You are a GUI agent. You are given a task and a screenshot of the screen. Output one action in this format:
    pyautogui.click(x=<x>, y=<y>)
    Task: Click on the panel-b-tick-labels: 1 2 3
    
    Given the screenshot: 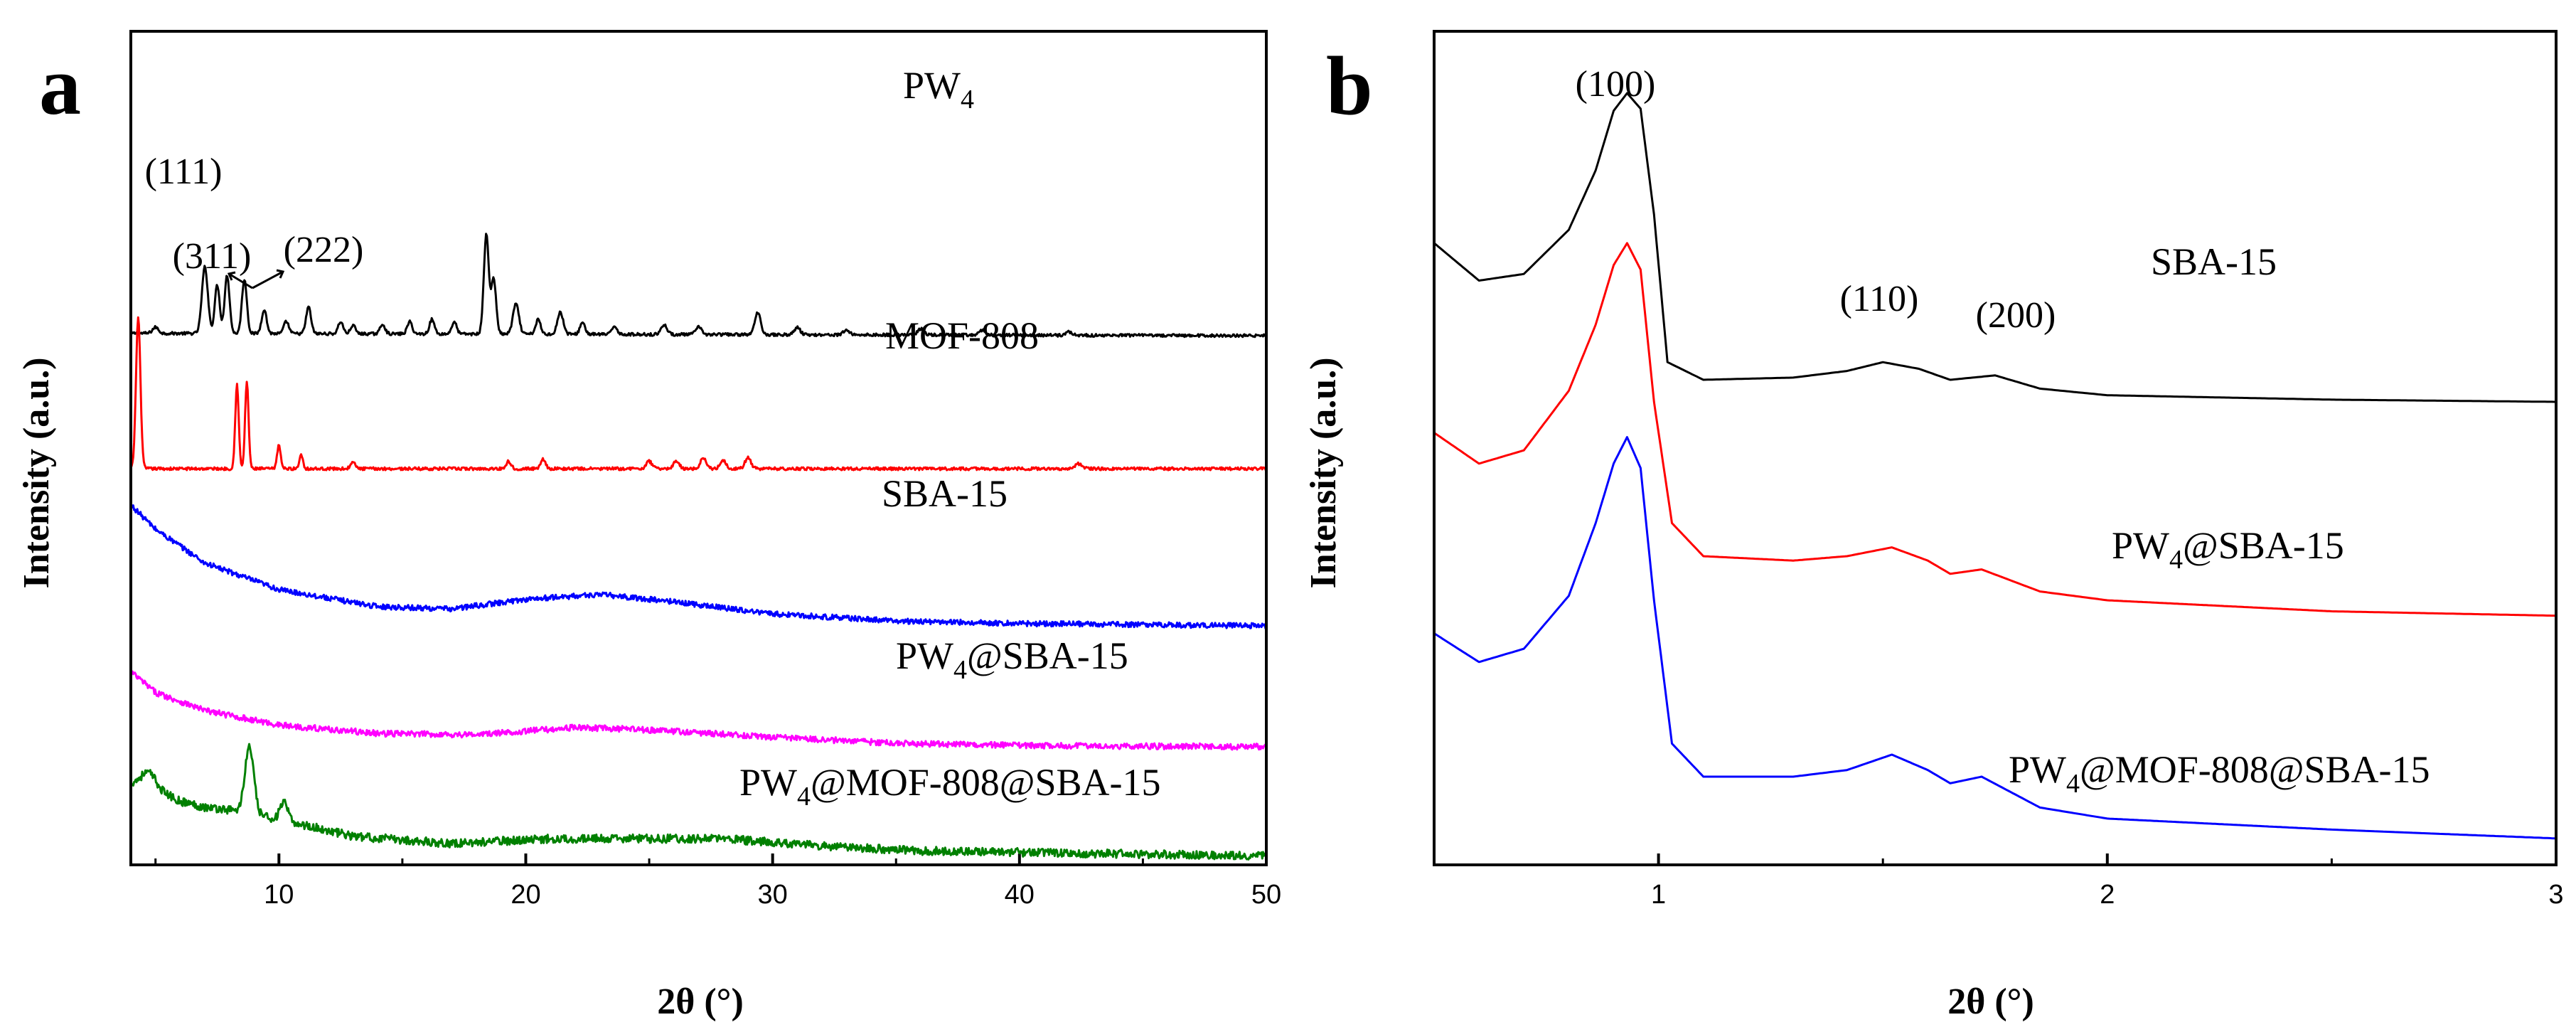 What is the action you would take?
    pyautogui.click(x=2107, y=895)
    